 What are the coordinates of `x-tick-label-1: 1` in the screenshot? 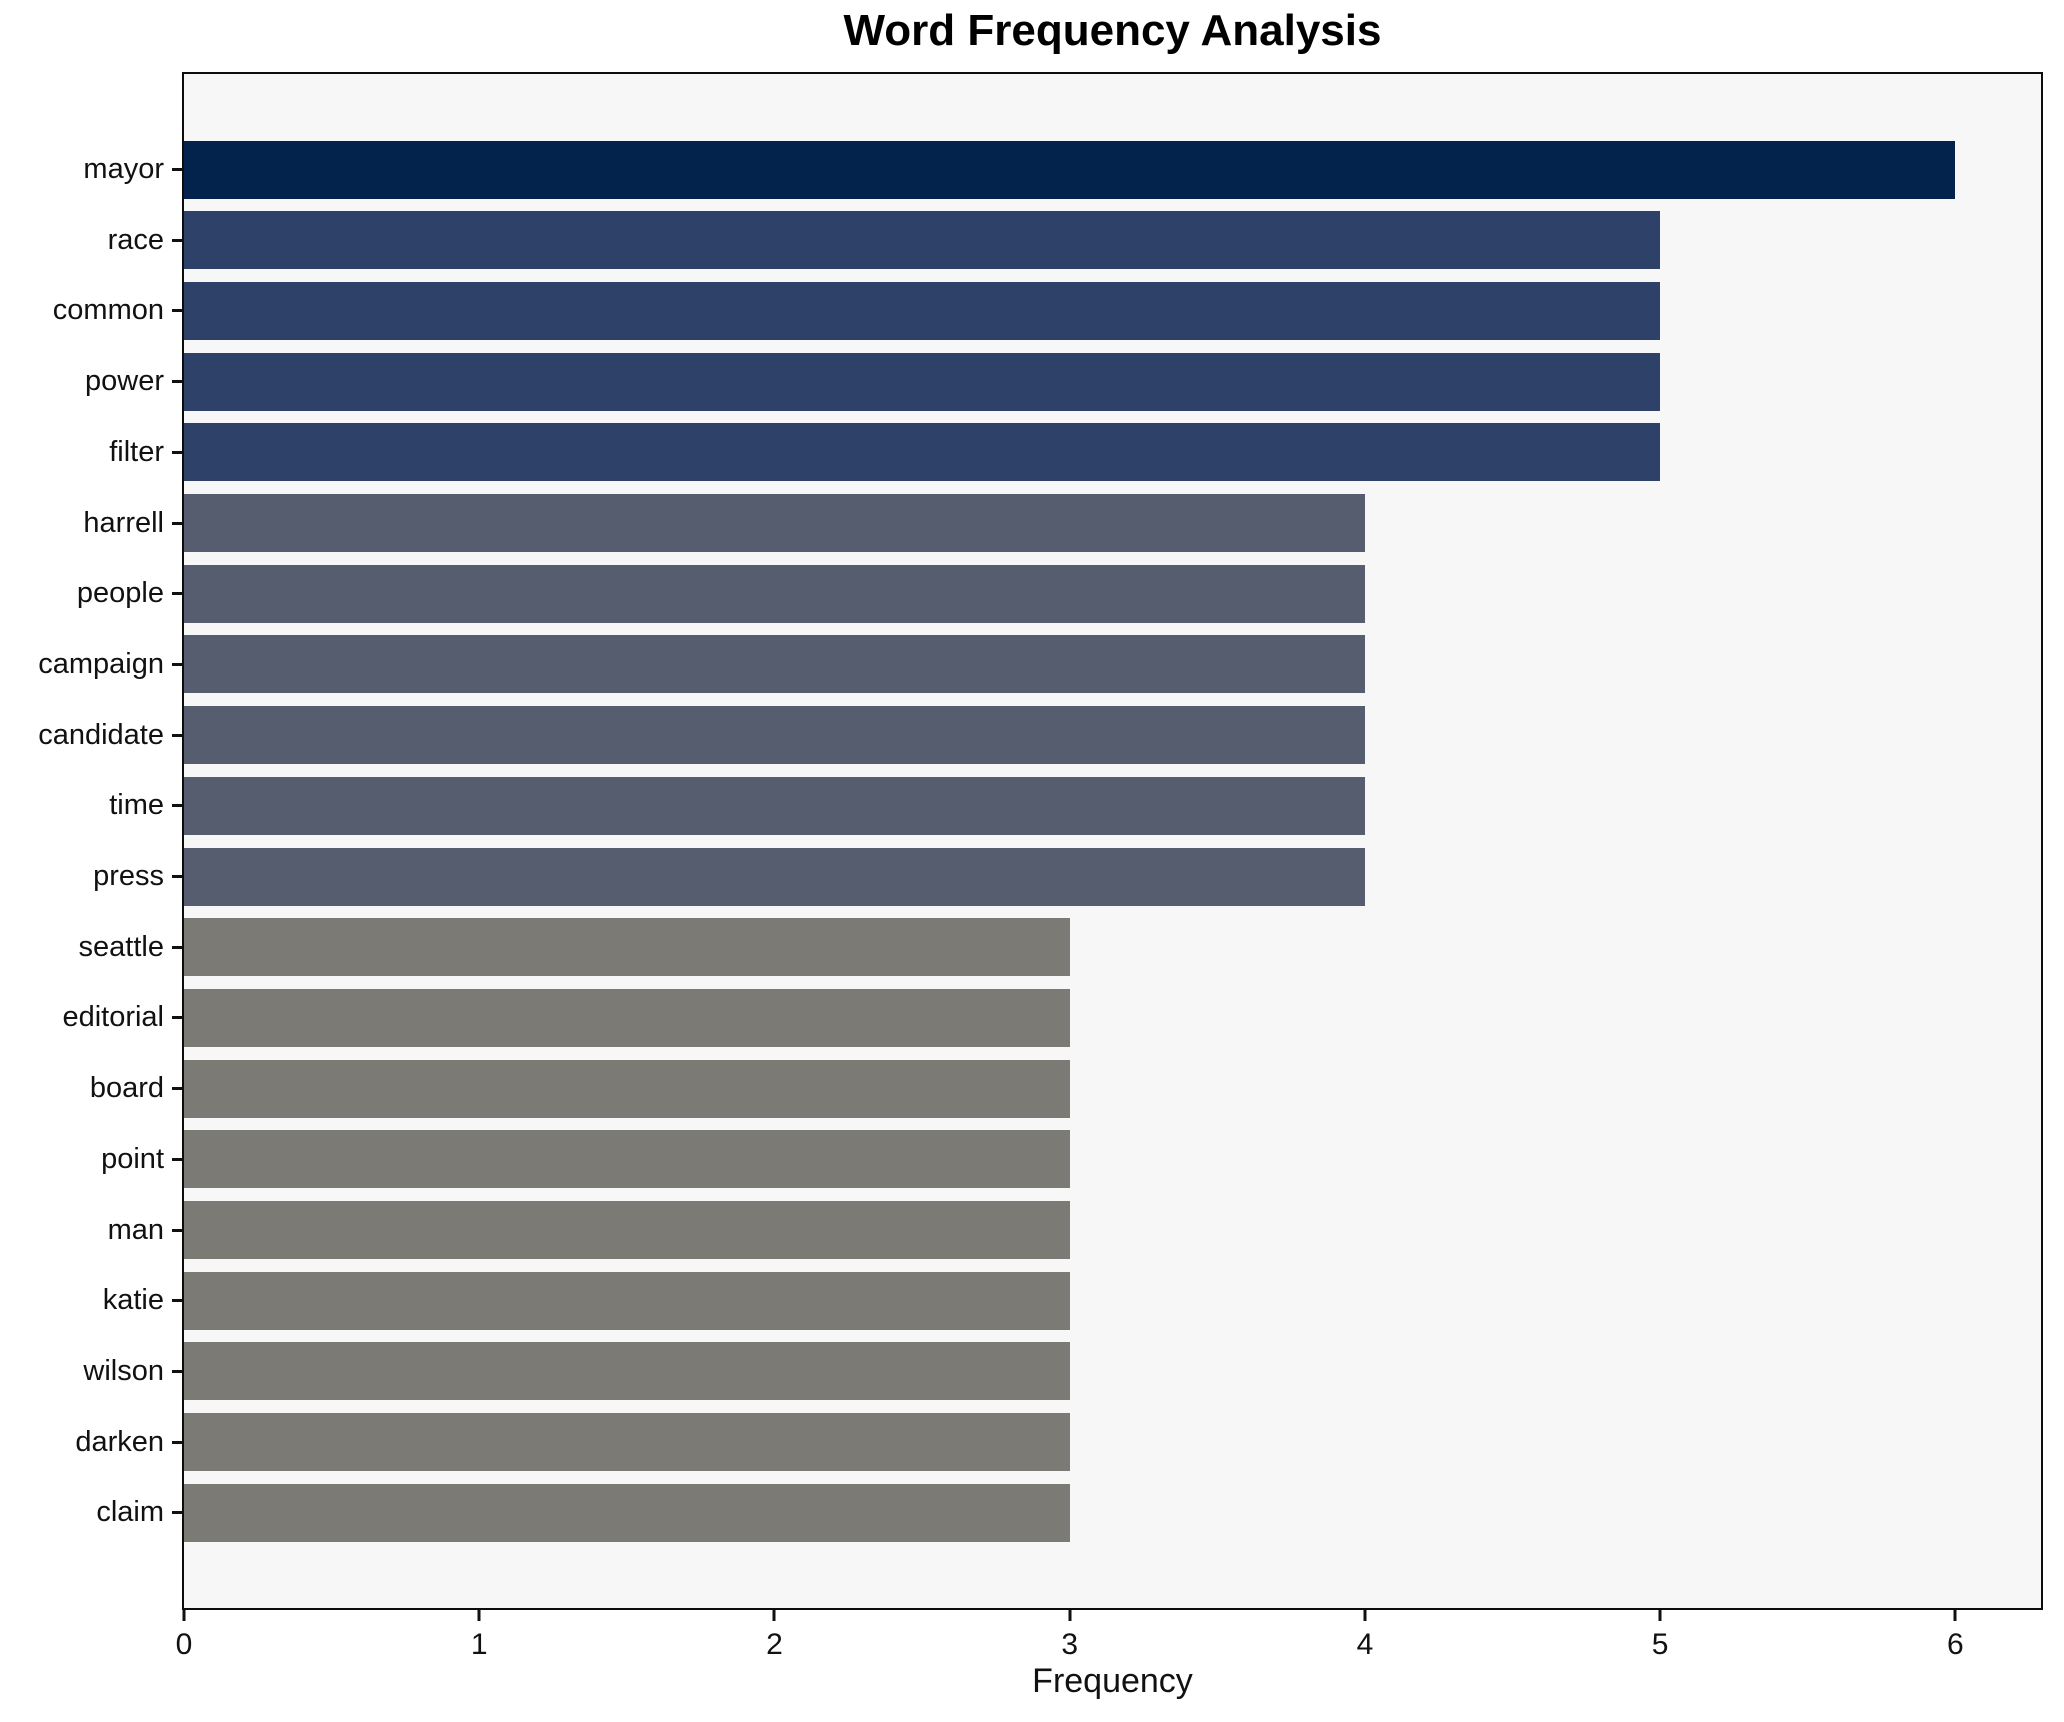 It's located at (479, 1644).